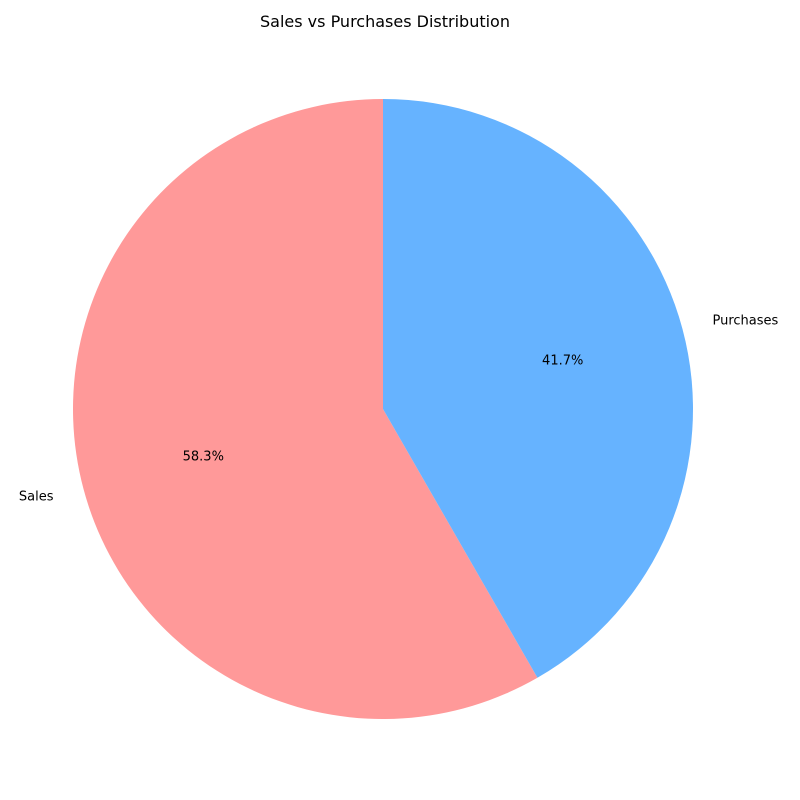 The height and width of the screenshot is (800, 800). What do you see at coordinates (745, 321) in the screenshot?
I see `slice-label-purchases: Purchases` at bounding box center [745, 321].